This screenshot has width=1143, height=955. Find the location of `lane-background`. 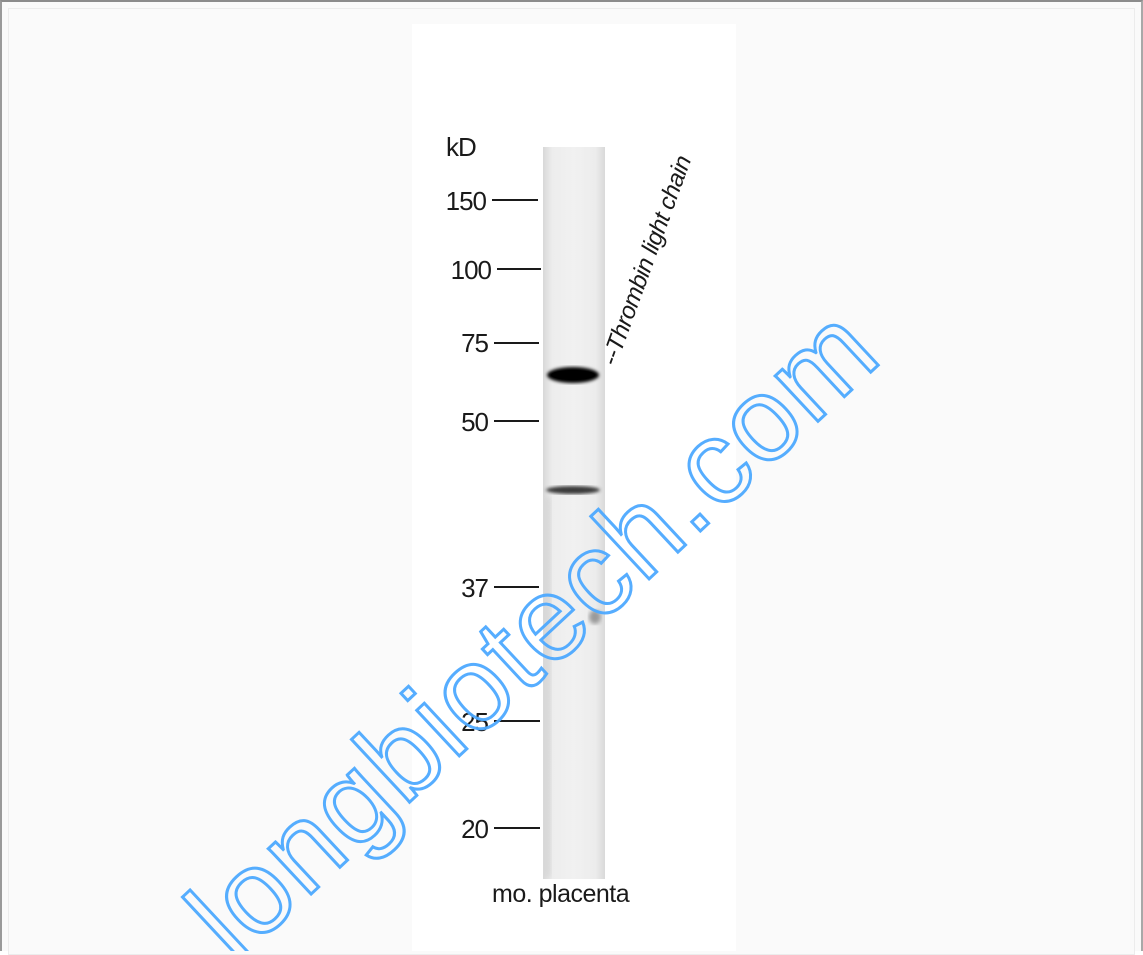

lane-background is located at coordinates (574, 513).